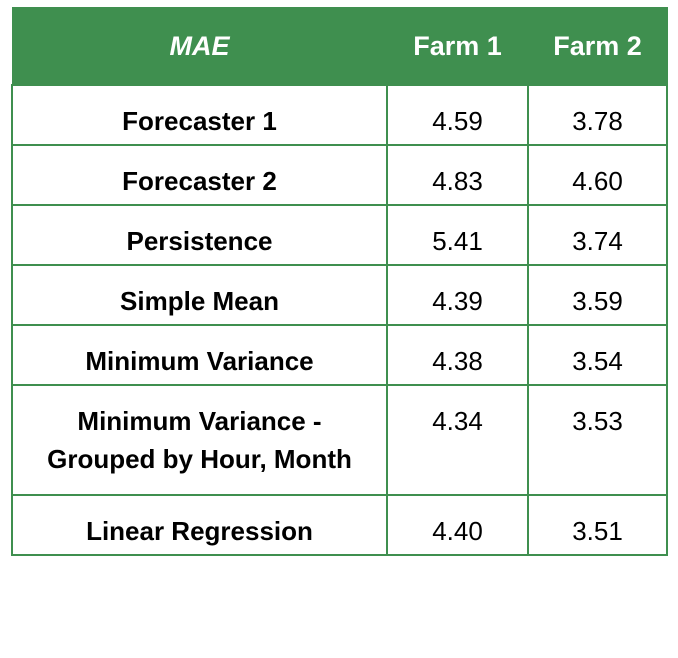 The height and width of the screenshot is (658, 678). Describe the element at coordinates (457, 295) in the screenshot. I see `farm-1-value: 4.39` at that location.